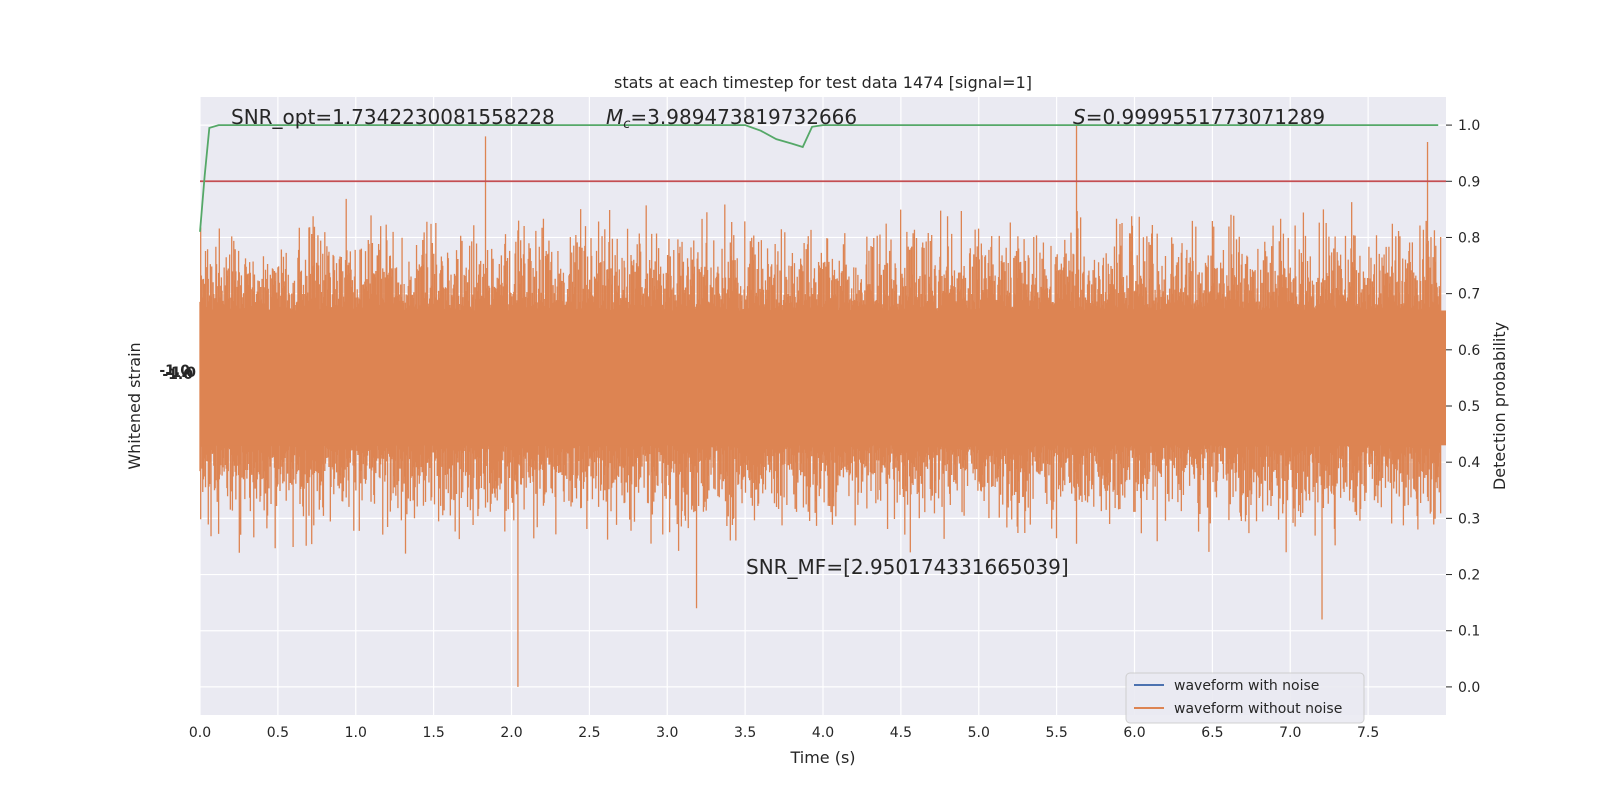 The width and height of the screenshot is (1600, 800). What do you see at coordinates (1469, 351) in the screenshot?
I see `y-right-tick-label: 0.6` at bounding box center [1469, 351].